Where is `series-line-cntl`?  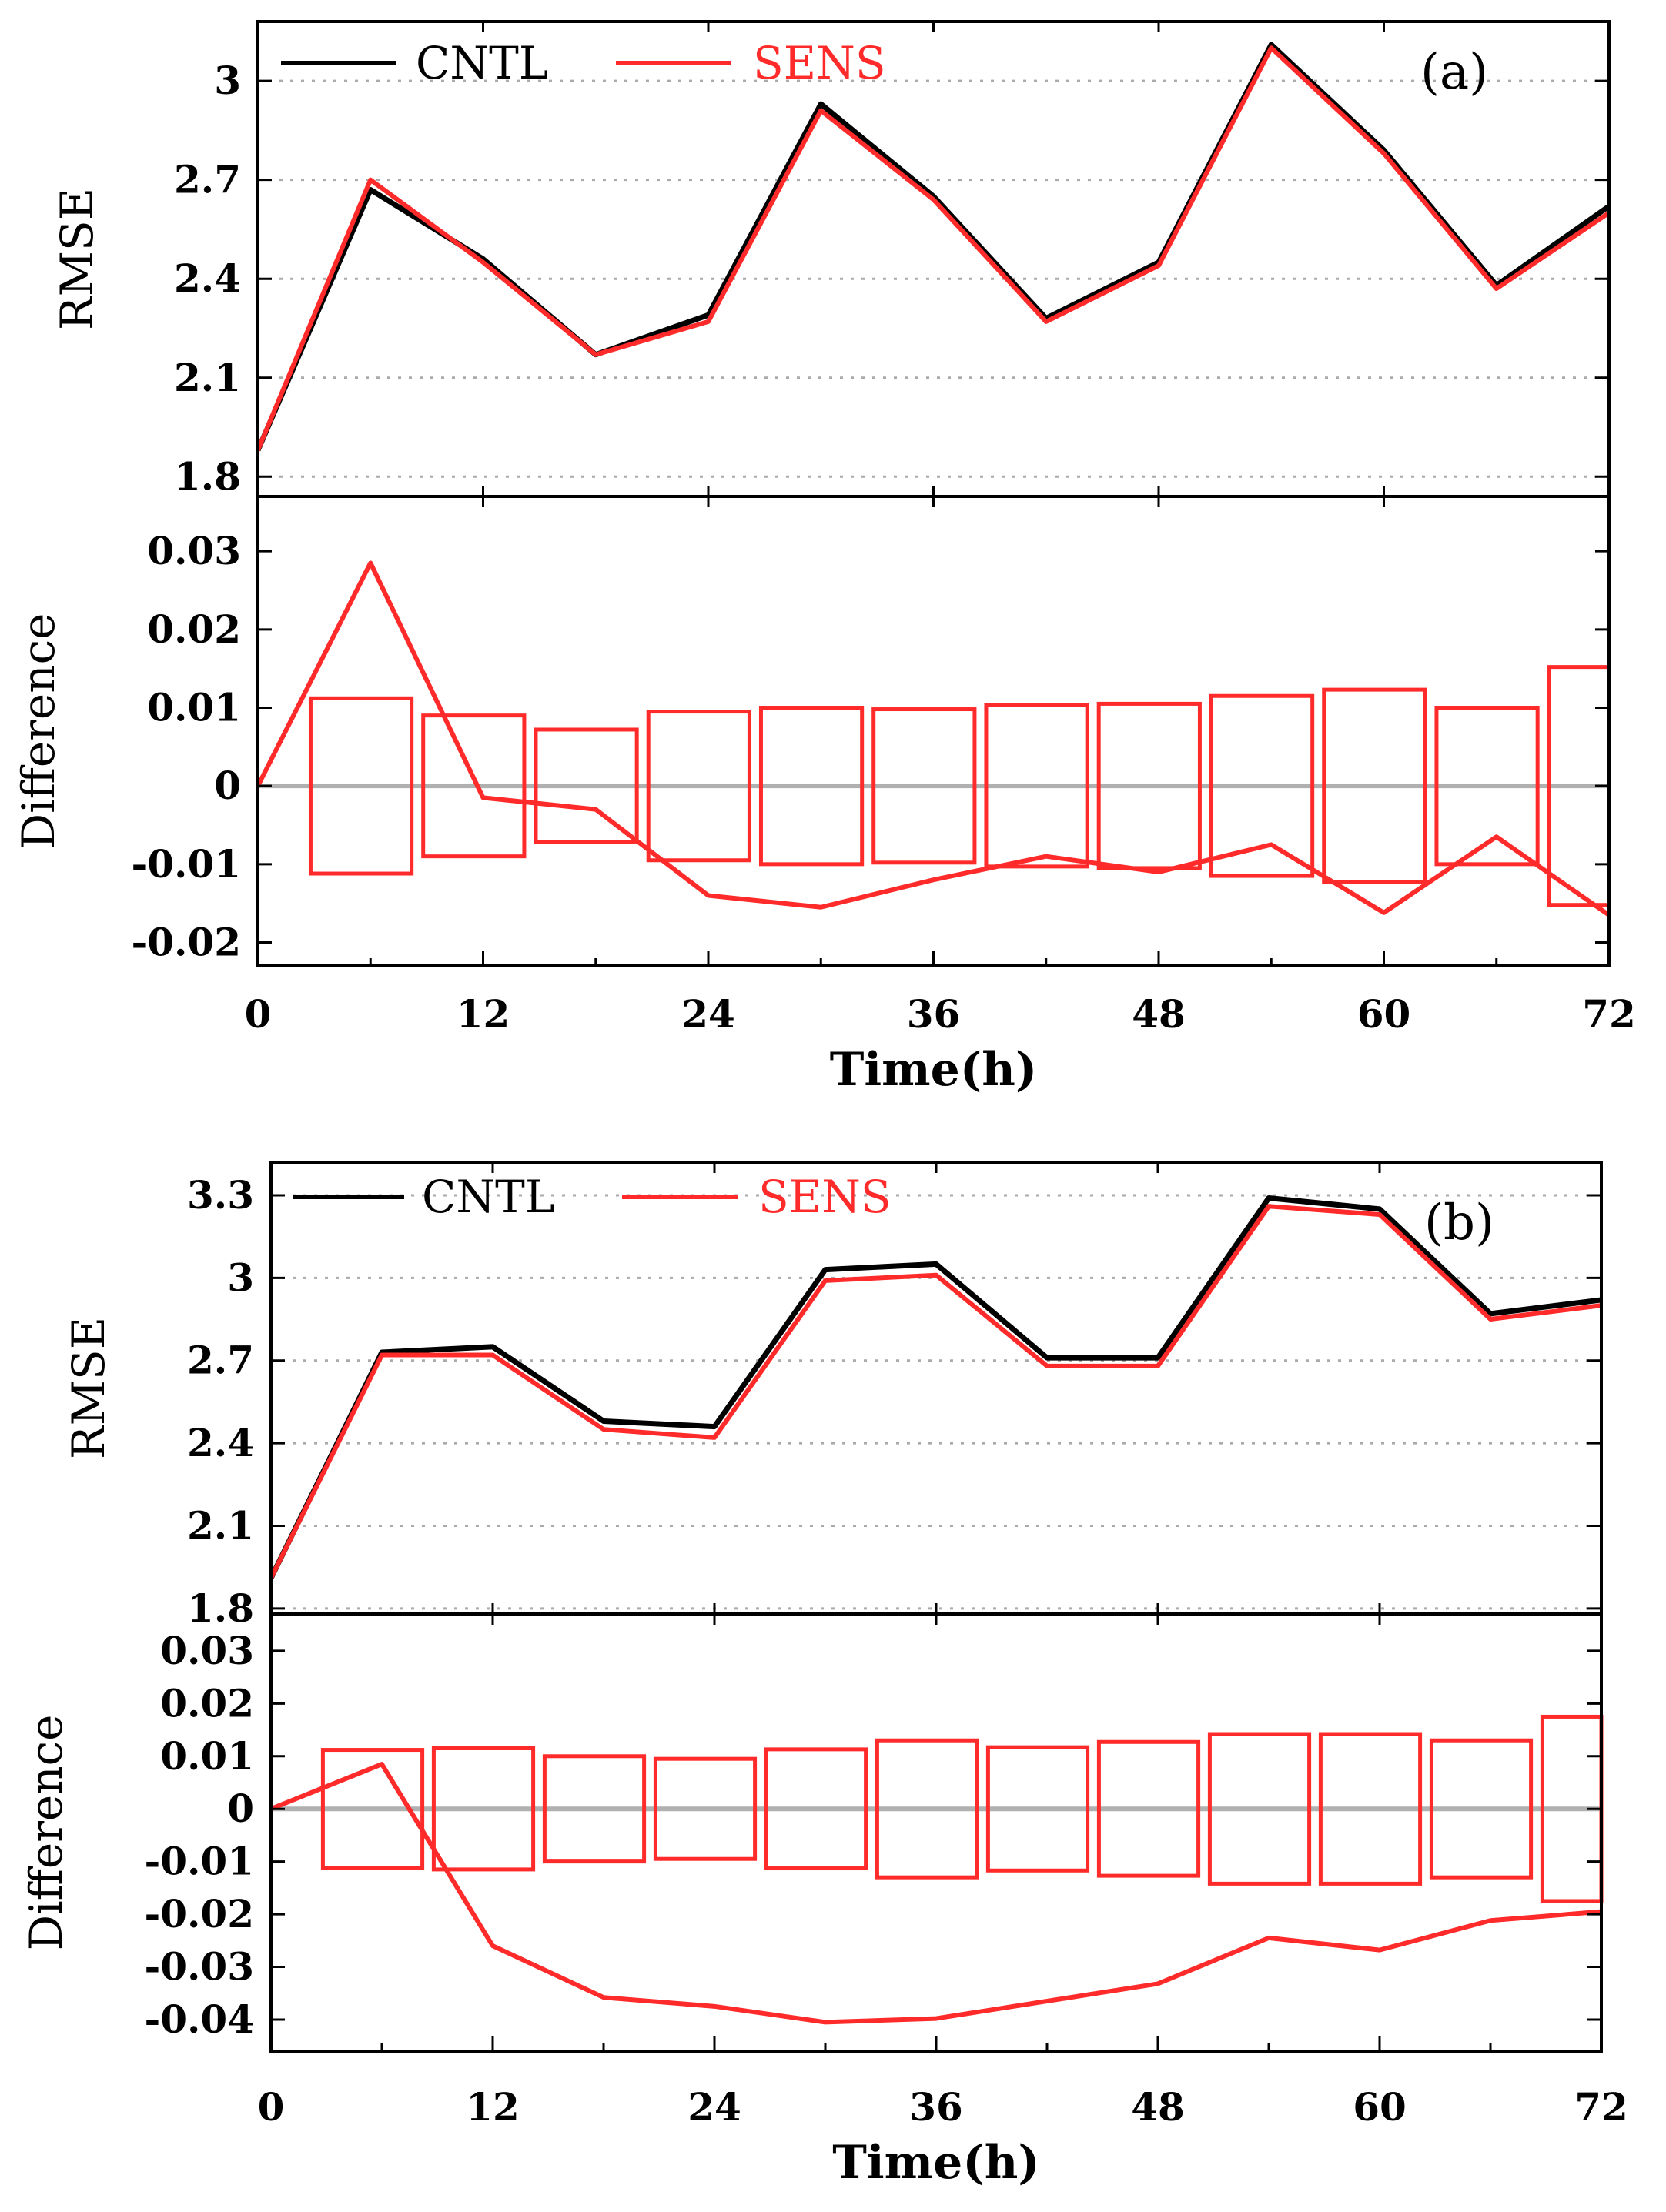
series-line-cntl is located at coordinates (935, 1387).